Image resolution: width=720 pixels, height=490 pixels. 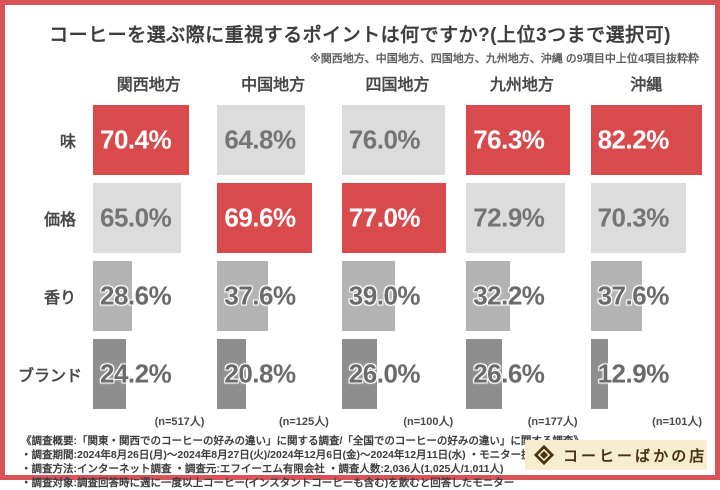 What do you see at coordinates (49, 86) in the screenshot?
I see `header-corner` at bounding box center [49, 86].